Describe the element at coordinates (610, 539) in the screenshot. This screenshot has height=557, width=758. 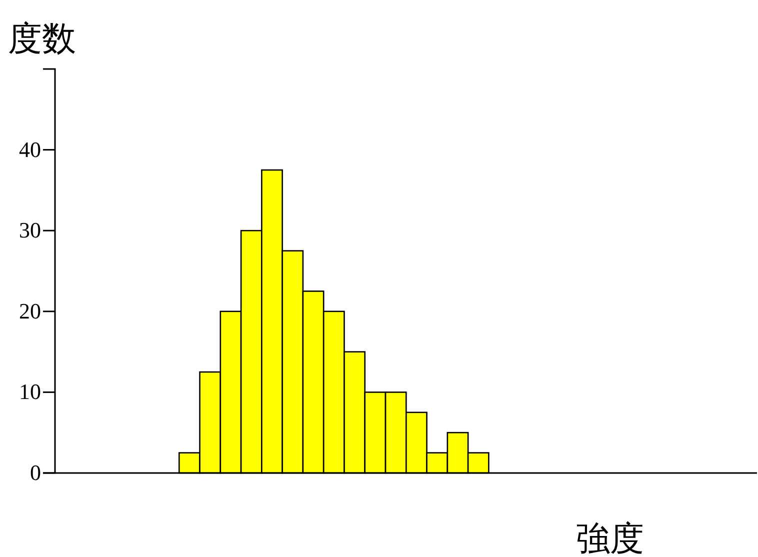
I see `x-axis-title: 強度` at that location.